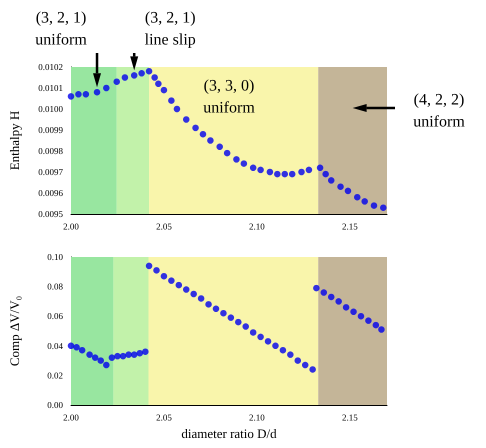 The width and height of the screenshot is (486, 448). What do you see at coordinates (50, 67) in the screenshot?
I see `y-tick-label: 0.0102` at bounding box center [50, 67].